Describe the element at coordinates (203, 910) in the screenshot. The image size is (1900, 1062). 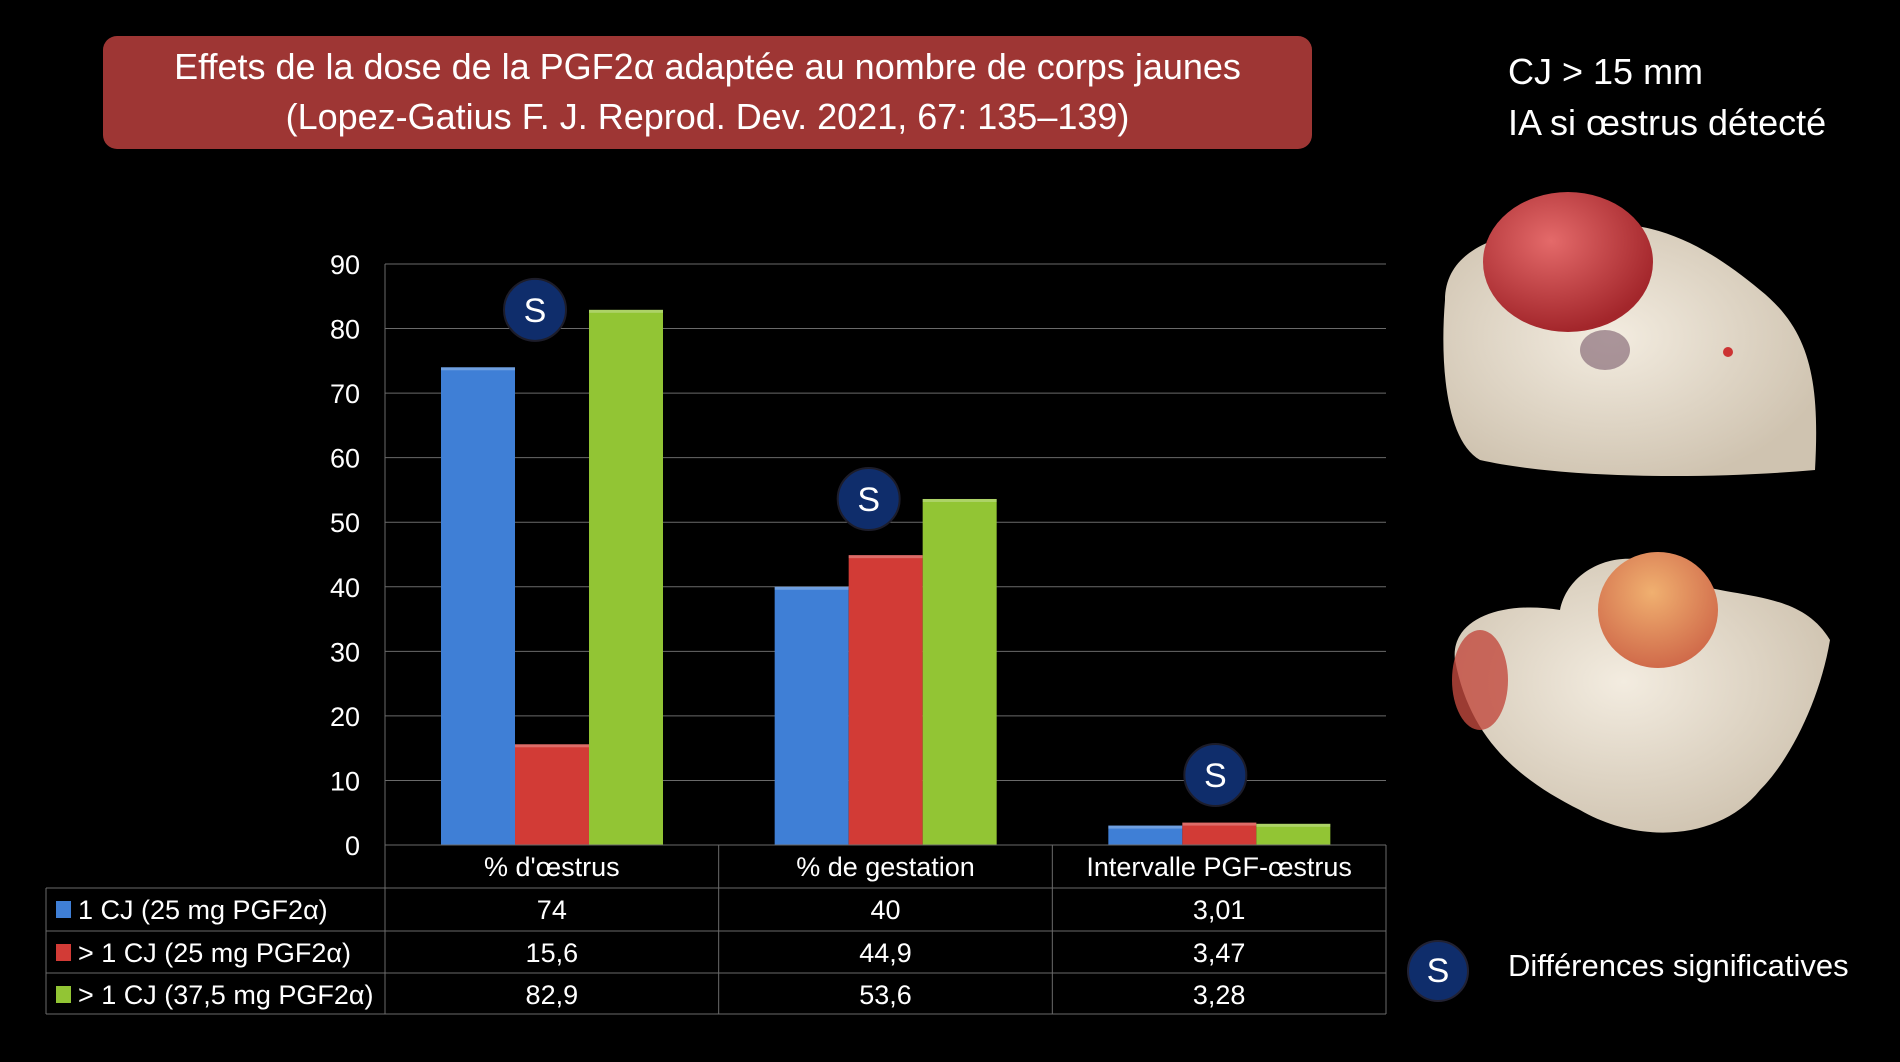
I see `legend-label: 1 CJ (25 mg PGF2α)` at that location.